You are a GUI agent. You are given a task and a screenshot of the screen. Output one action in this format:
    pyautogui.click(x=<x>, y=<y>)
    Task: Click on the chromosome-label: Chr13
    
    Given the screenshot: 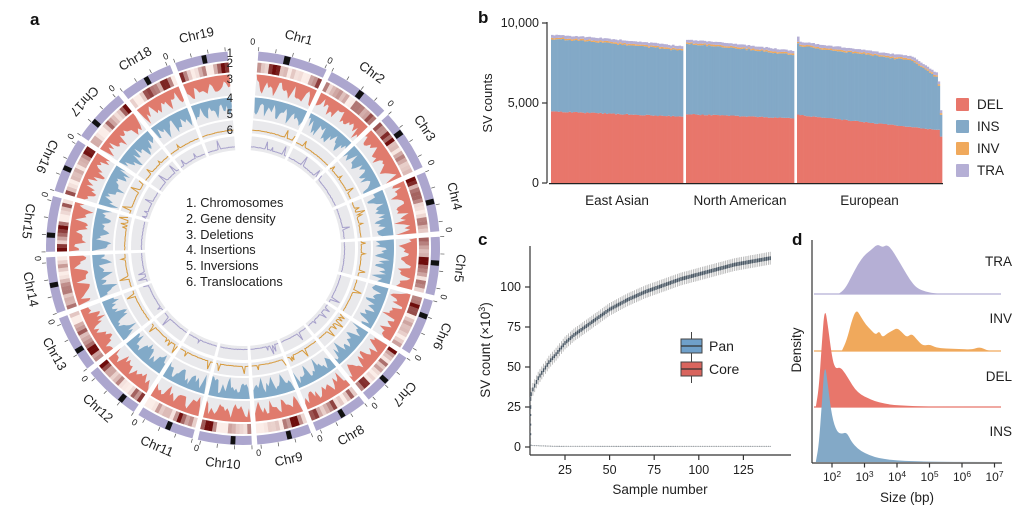 What is the action you would take?
    pyautogui.click(x=55, y=354)
    